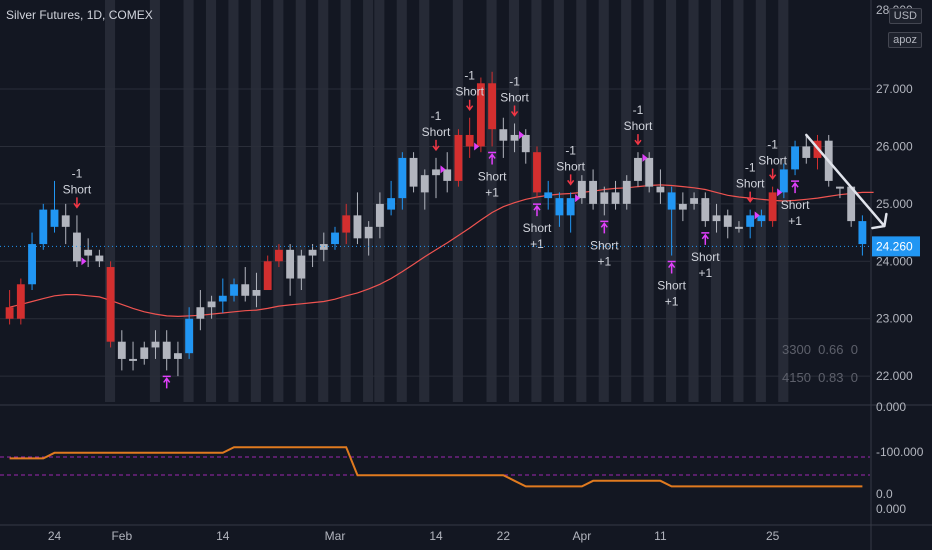 This screenshot has width=932, height=550. What do you see at coordinates (638, 126) in the screenshot?
I see `signal-label-9-1: Short` at bounding box center [638, 126].